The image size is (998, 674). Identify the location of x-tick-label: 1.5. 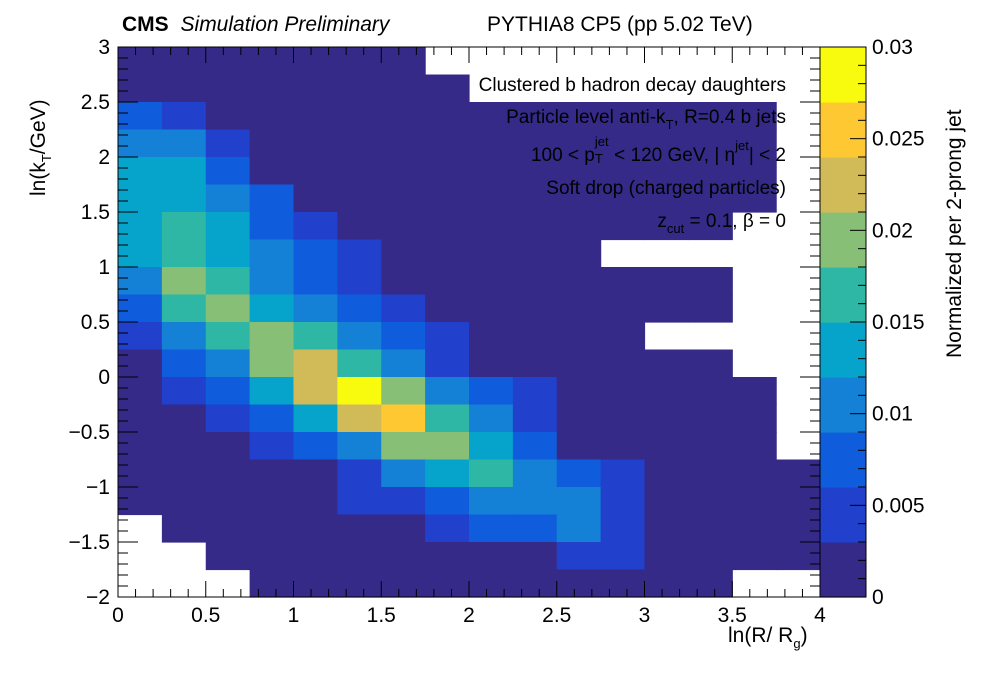
(381, 615).